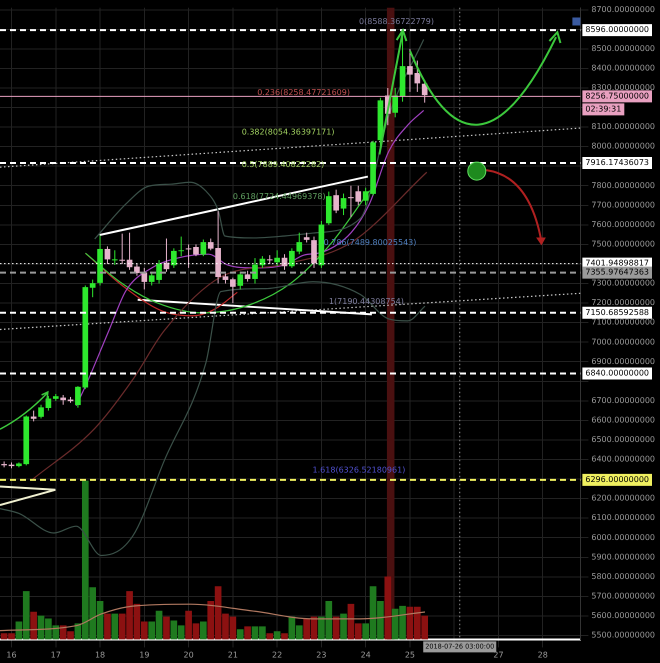 The height and width of the screenshot is (663, 660). What do you see at coordinates (623, 341) in the screenshot?
I see `y-tick-label: 7000.00000000` at bounding box center [623, 341].